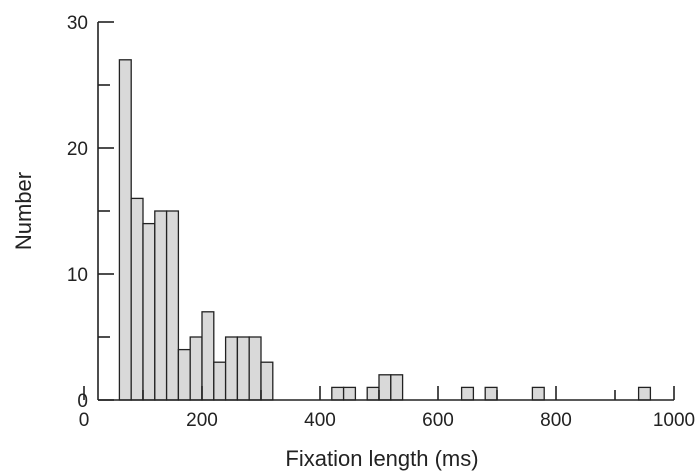 The image size is (696, 473). What do you see at coordinates (202, 420) in the screenshot?
I see `x-tick-label: 200` at bounding box center [202, 420].